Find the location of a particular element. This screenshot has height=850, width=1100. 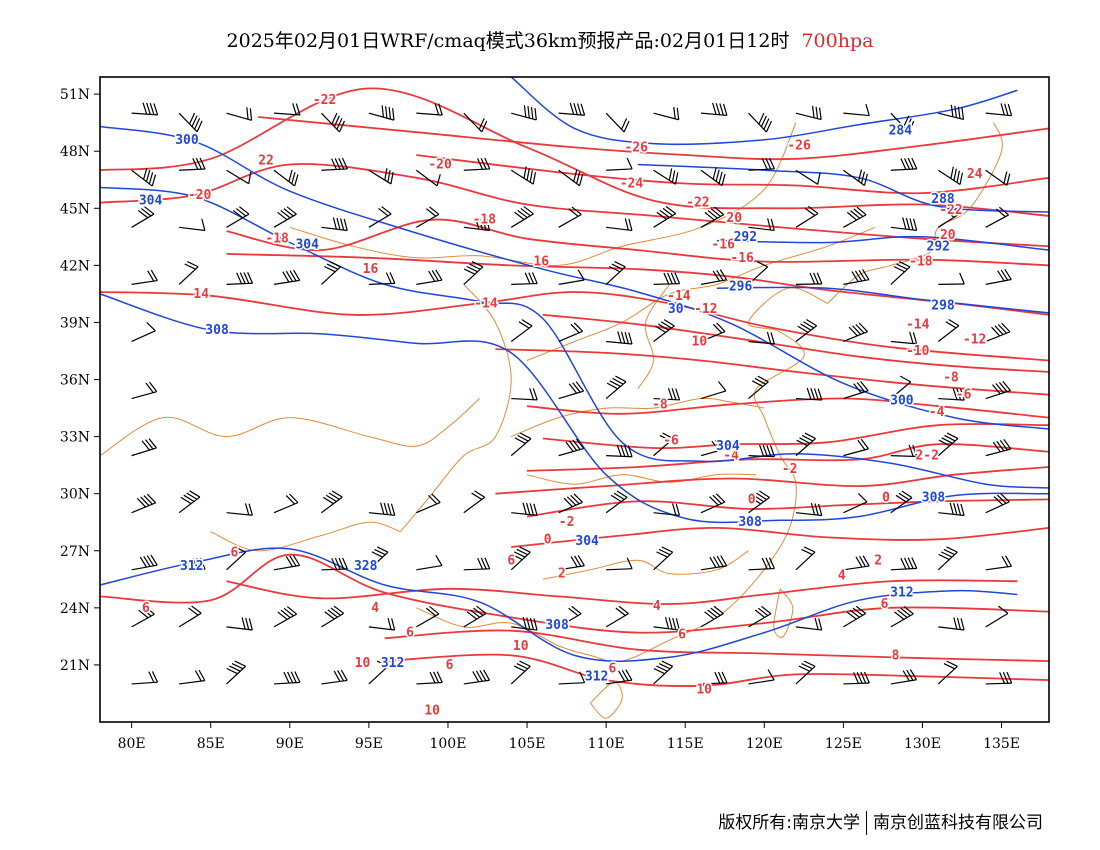

lat-tick-label: 30N is located at coordinates (75, 495).